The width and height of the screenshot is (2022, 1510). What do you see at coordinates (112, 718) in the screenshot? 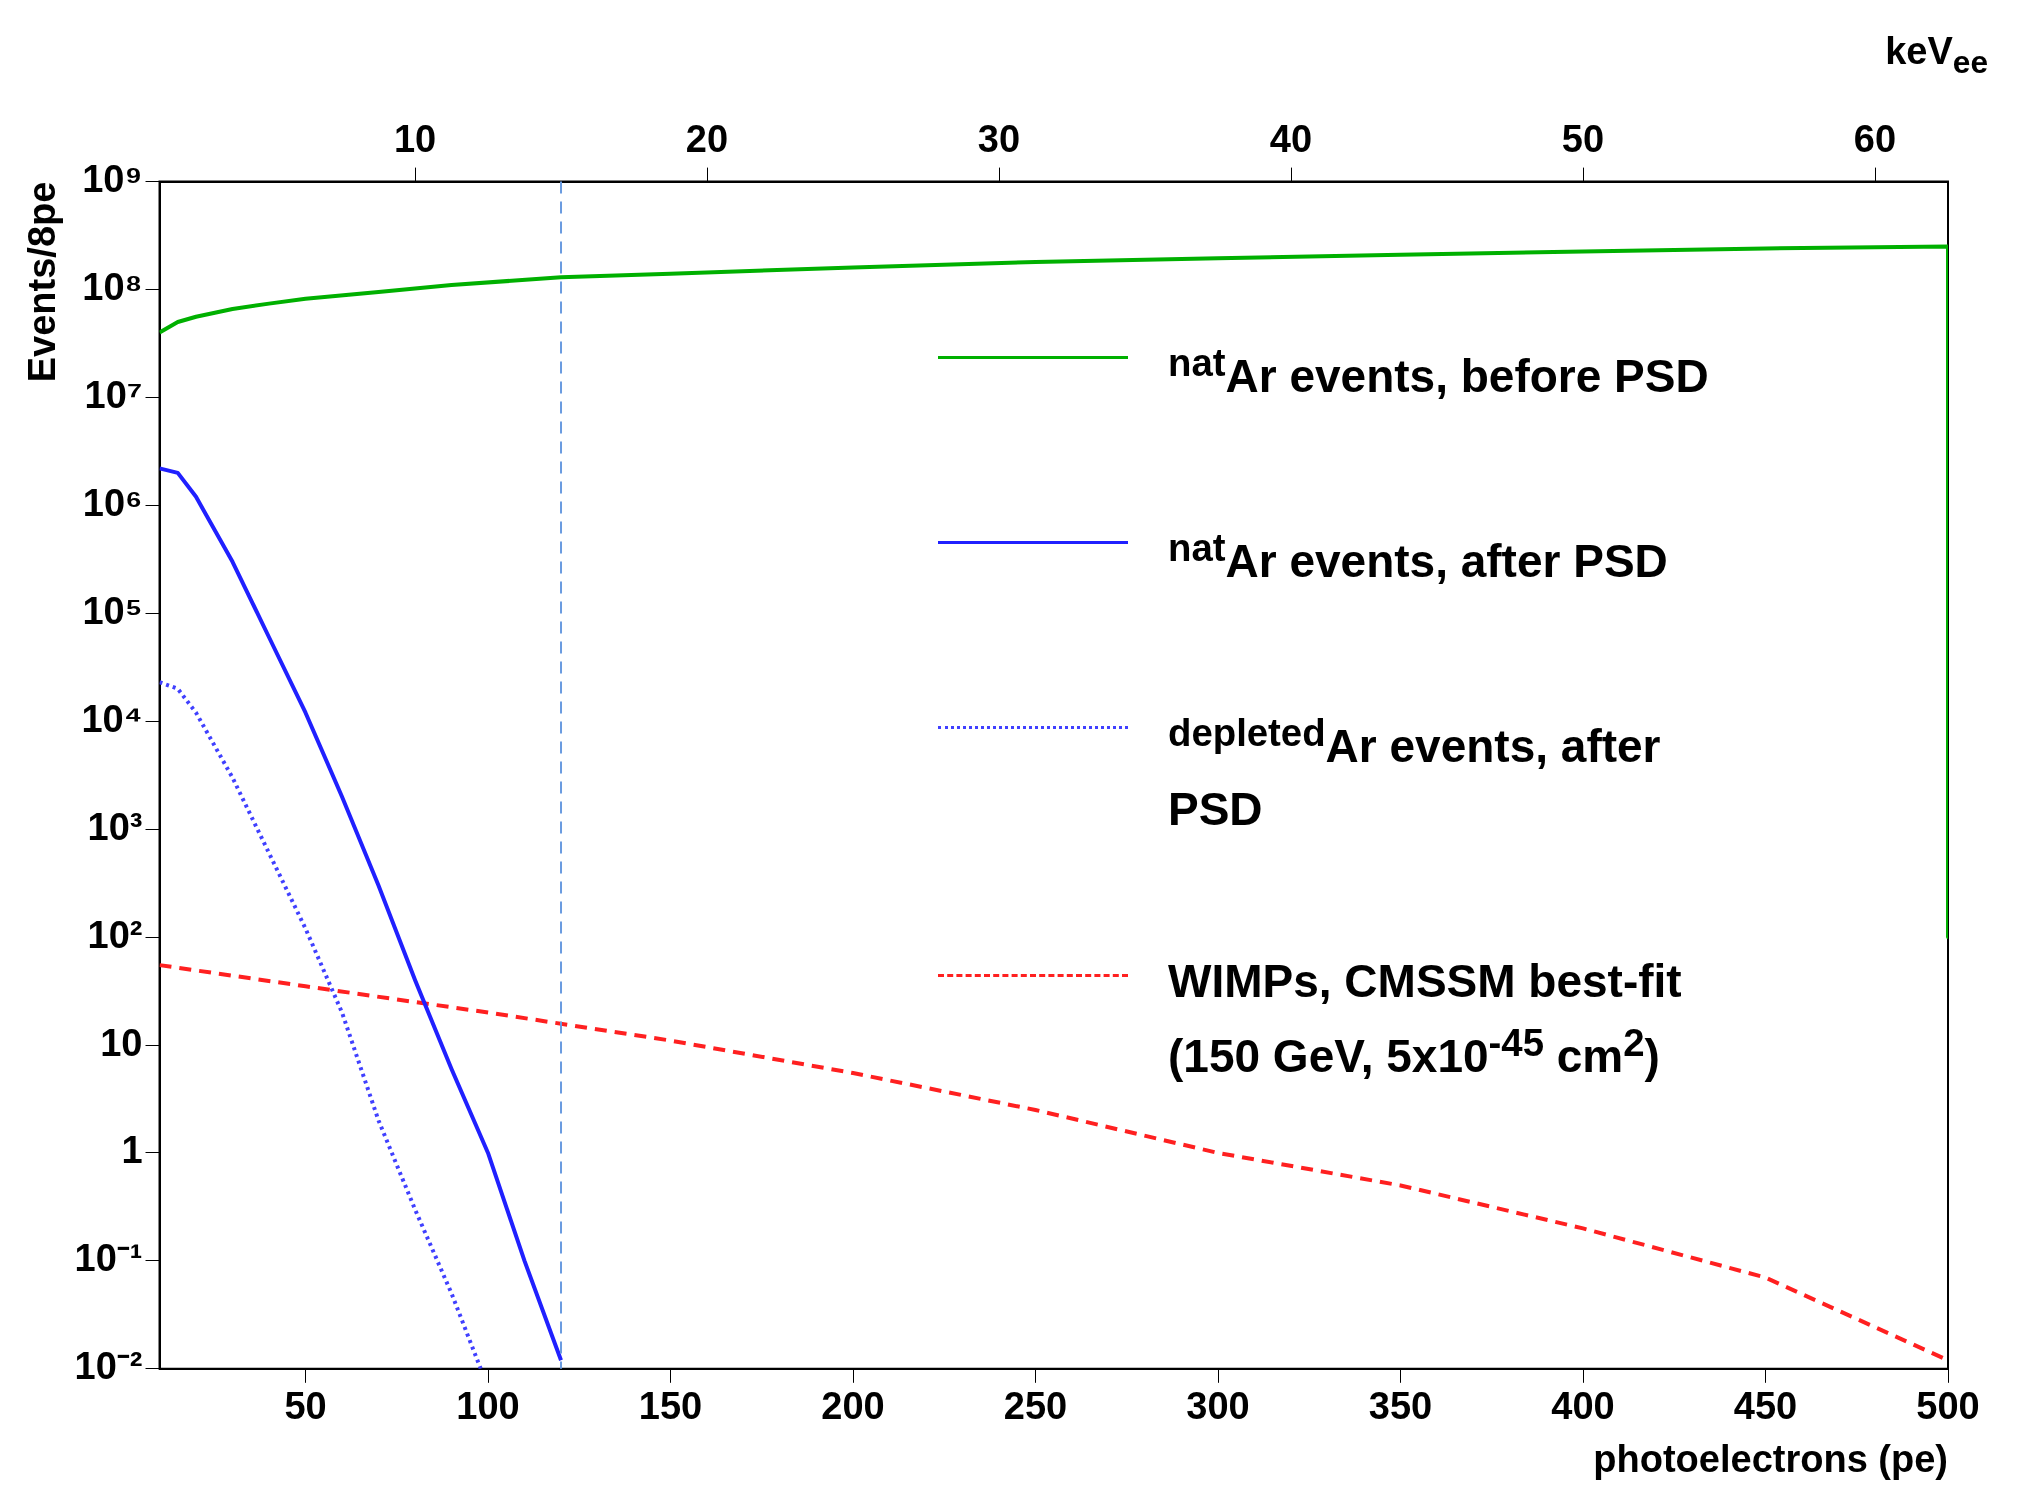
I see `y-tick-label: 10⁴` at bounding box center [112, 718].